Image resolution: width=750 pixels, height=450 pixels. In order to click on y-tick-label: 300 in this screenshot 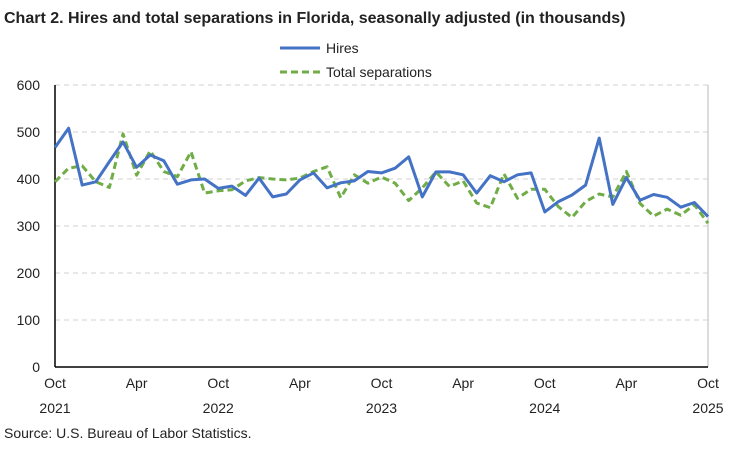, I will do `click(29, 226)`.